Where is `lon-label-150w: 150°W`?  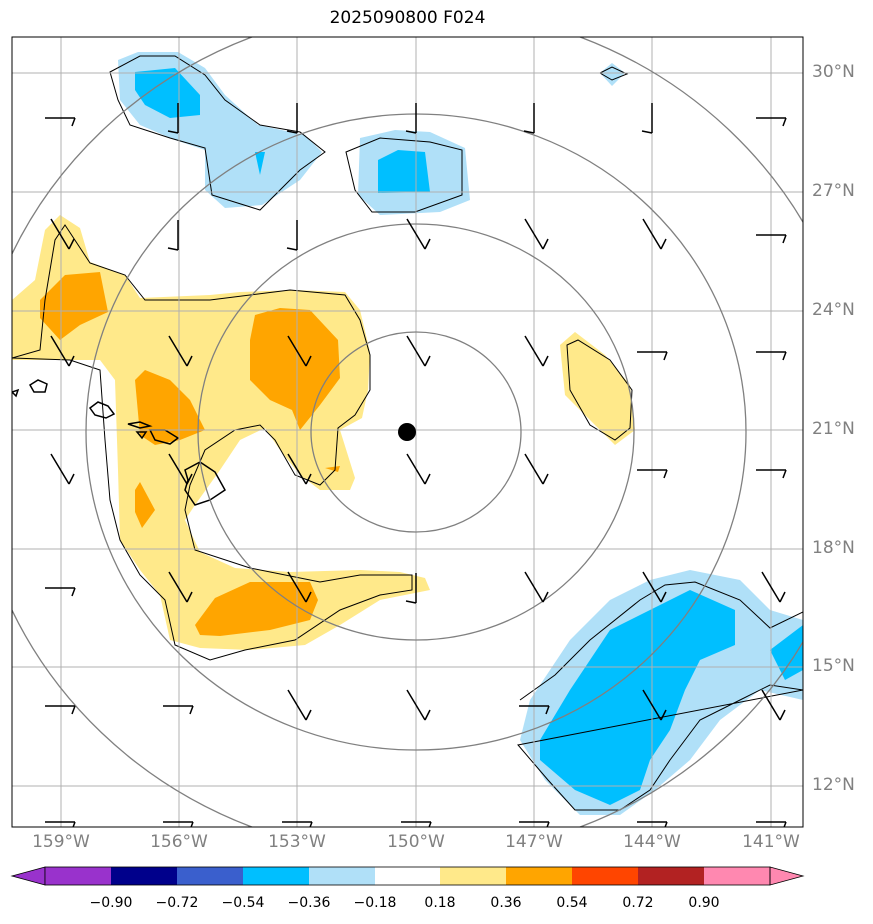 lon-label-150w: 150°W is located at coordinates (416, 842).